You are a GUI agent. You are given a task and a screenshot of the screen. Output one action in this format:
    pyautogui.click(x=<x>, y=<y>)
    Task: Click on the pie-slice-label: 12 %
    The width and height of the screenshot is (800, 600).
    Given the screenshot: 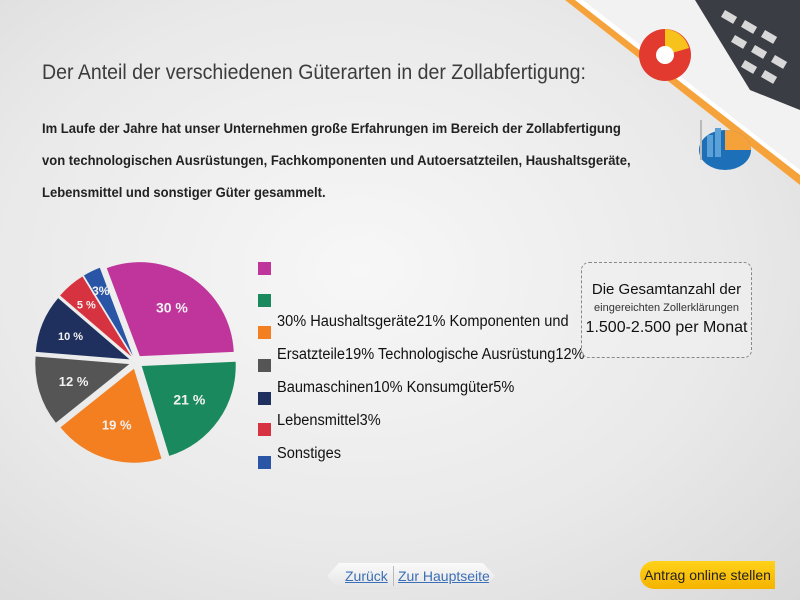 What is the action you would take?
    pyautogui.click(x=74, y=381)
    